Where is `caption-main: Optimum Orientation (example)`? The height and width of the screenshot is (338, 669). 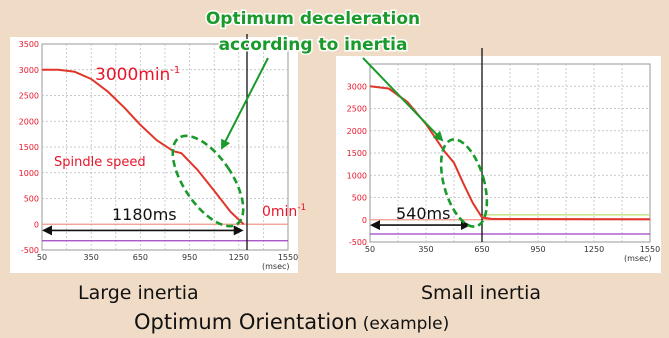 caption-main: Optimum Orientation (example) is located at coordinates (291, 322).